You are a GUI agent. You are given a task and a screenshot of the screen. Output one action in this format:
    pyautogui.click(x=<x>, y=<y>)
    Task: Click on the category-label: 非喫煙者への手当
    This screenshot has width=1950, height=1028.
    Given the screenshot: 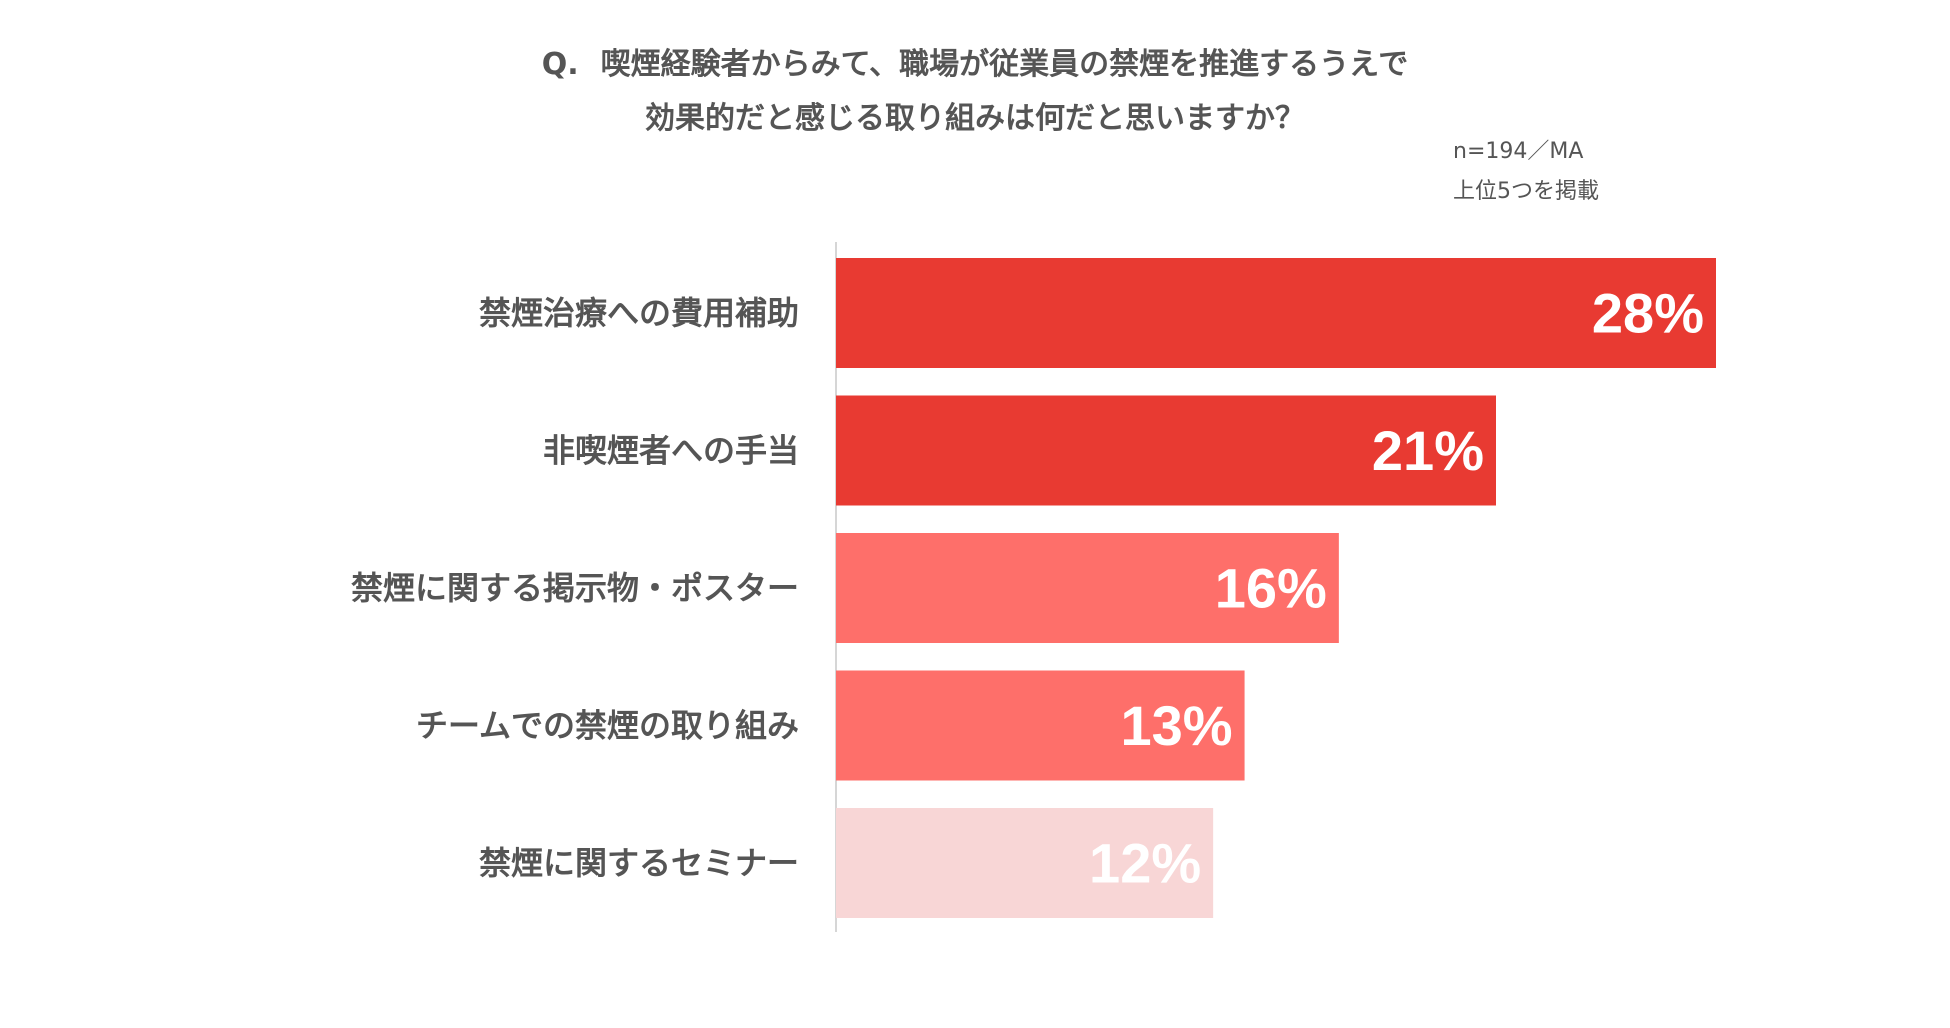 What is the action you would take?
    pyautogui.click(x=671, y=451)
    